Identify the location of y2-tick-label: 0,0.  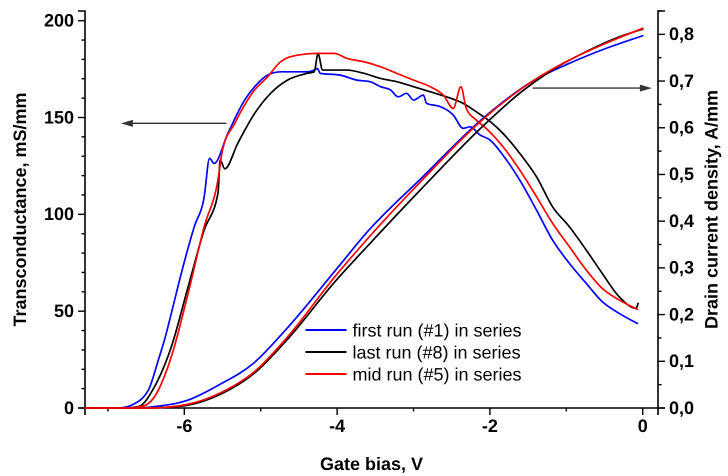
(681, 408).